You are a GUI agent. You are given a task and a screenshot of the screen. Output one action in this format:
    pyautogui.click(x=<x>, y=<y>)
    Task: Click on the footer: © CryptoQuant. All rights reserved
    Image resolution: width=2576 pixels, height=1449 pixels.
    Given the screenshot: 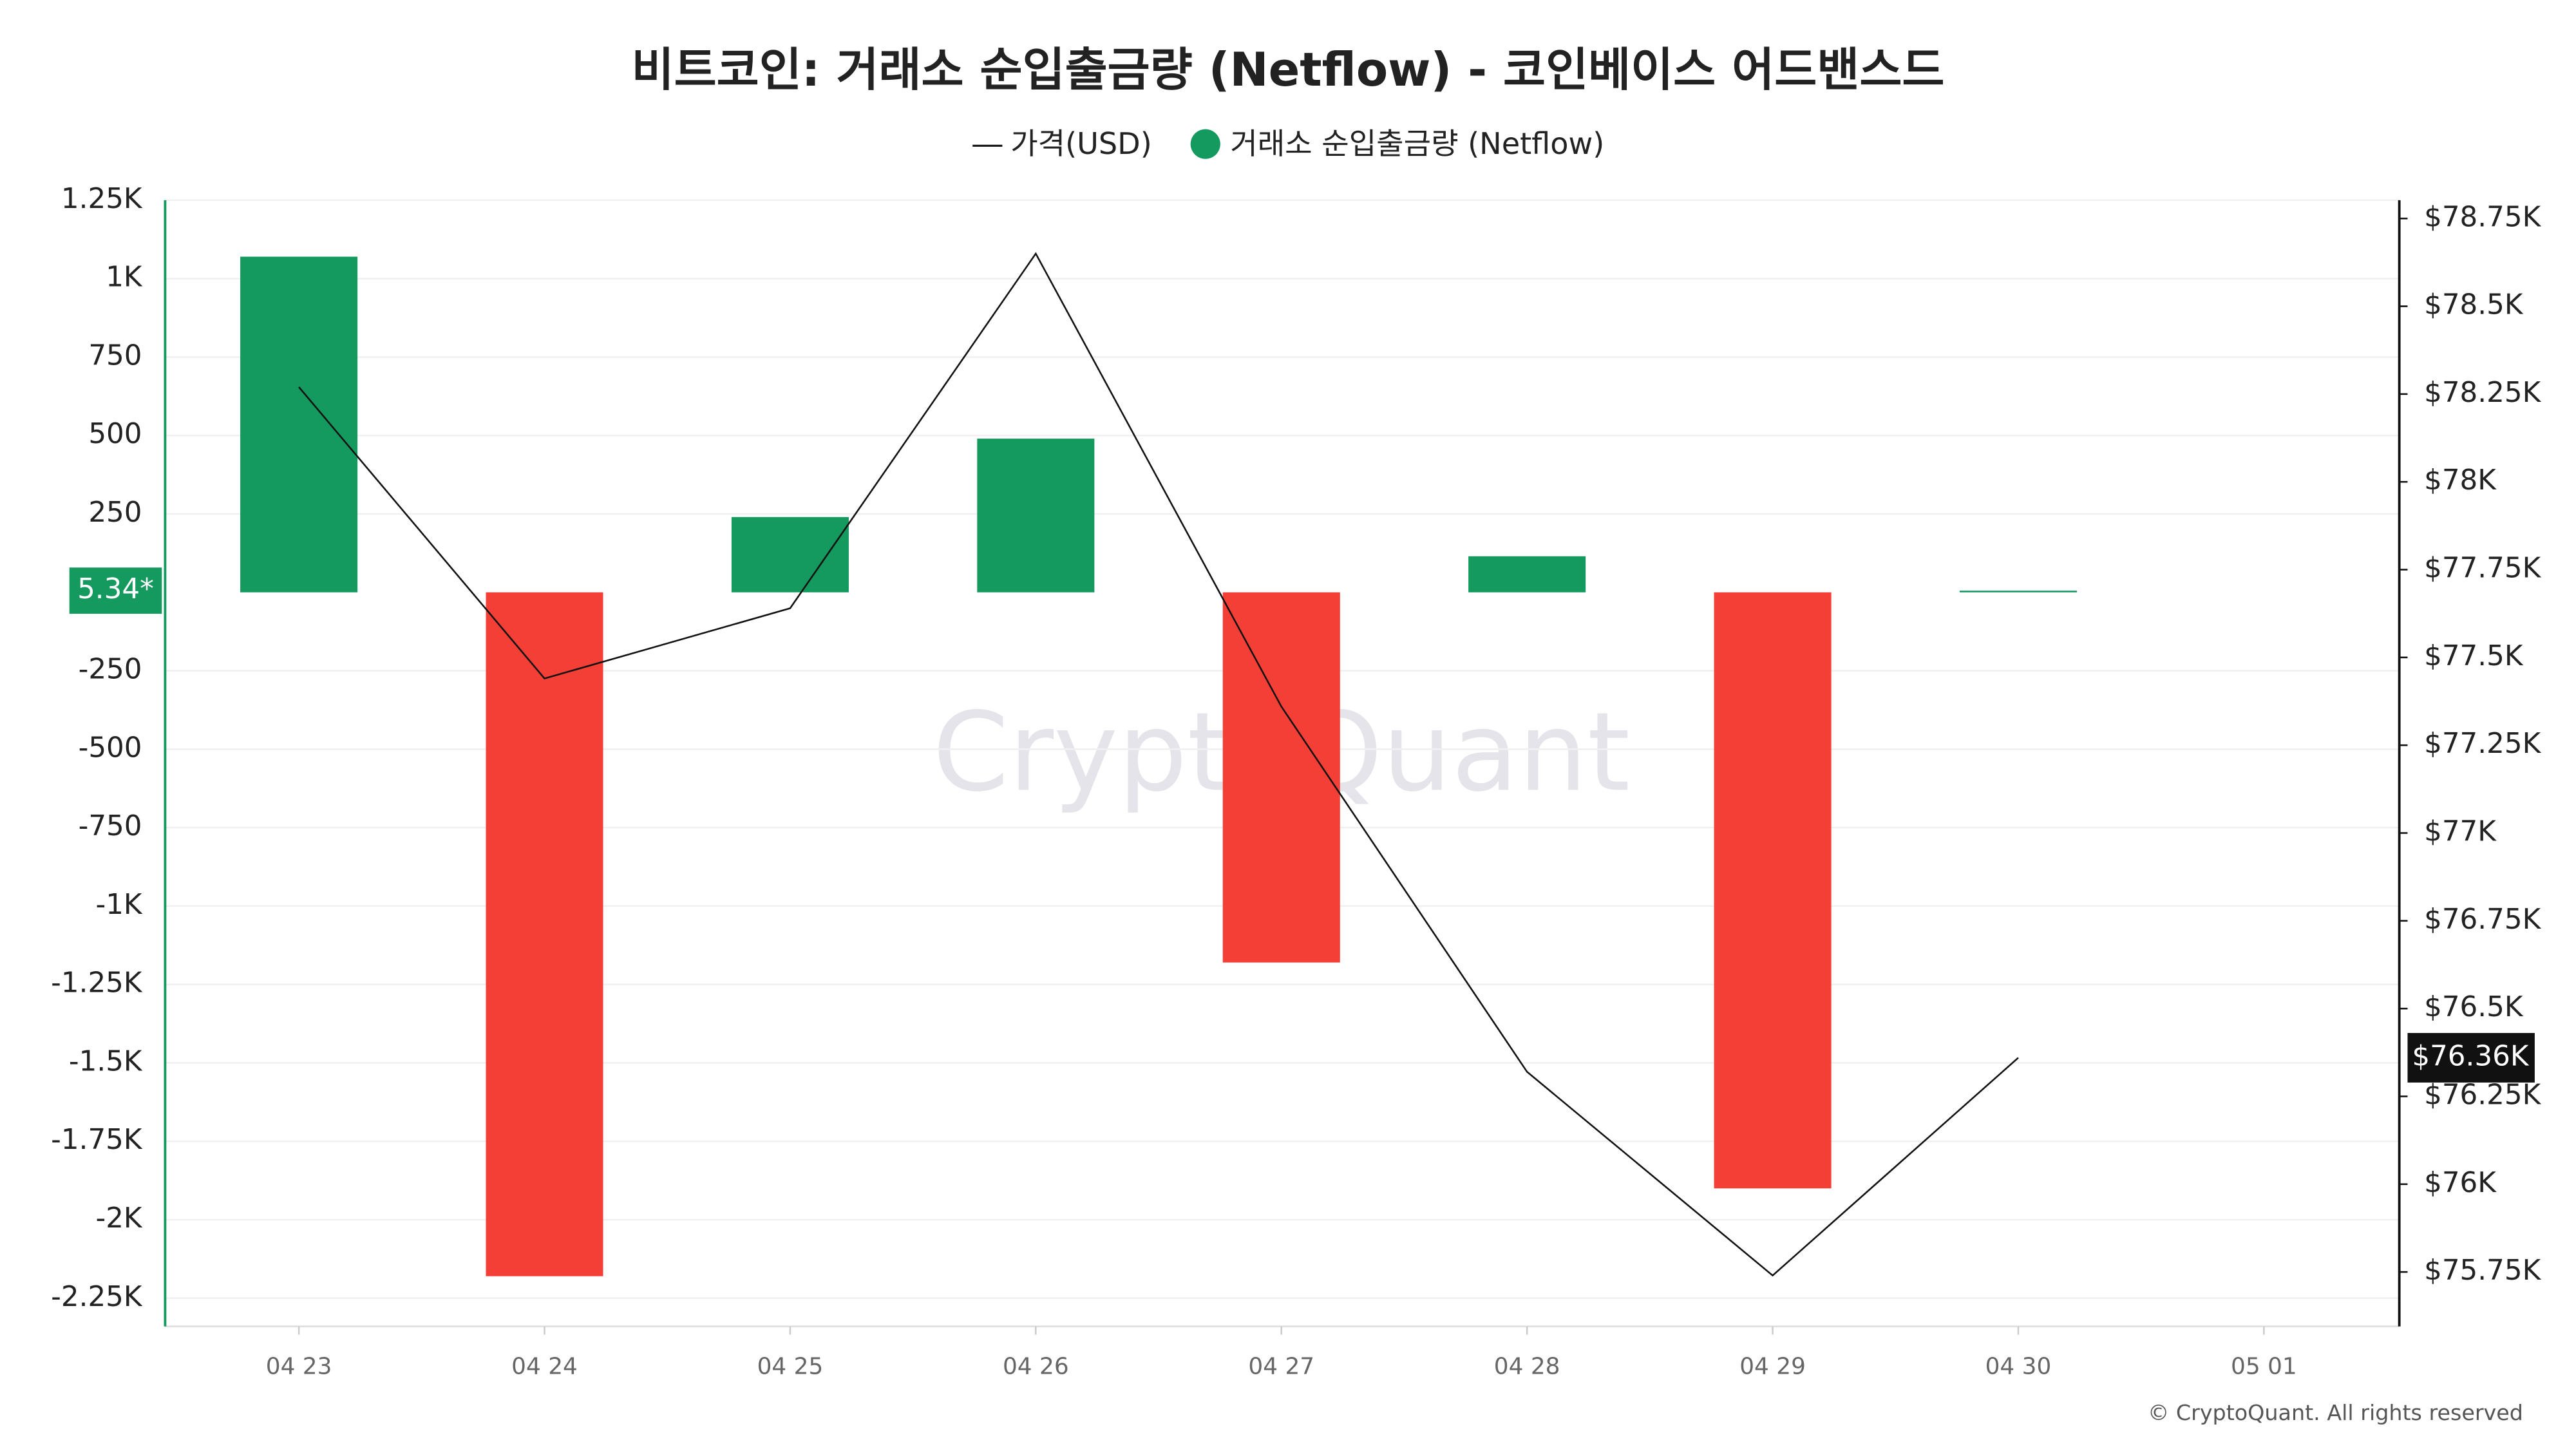 What is the action you would take?
    pyautogui.click(x=2335, y=1413)
    